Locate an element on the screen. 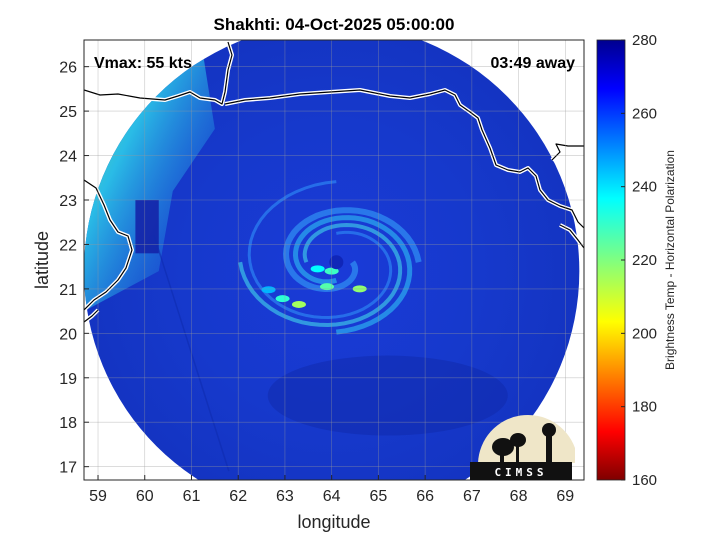  x-tick-label: 65 is located at coordinates (378, 496).